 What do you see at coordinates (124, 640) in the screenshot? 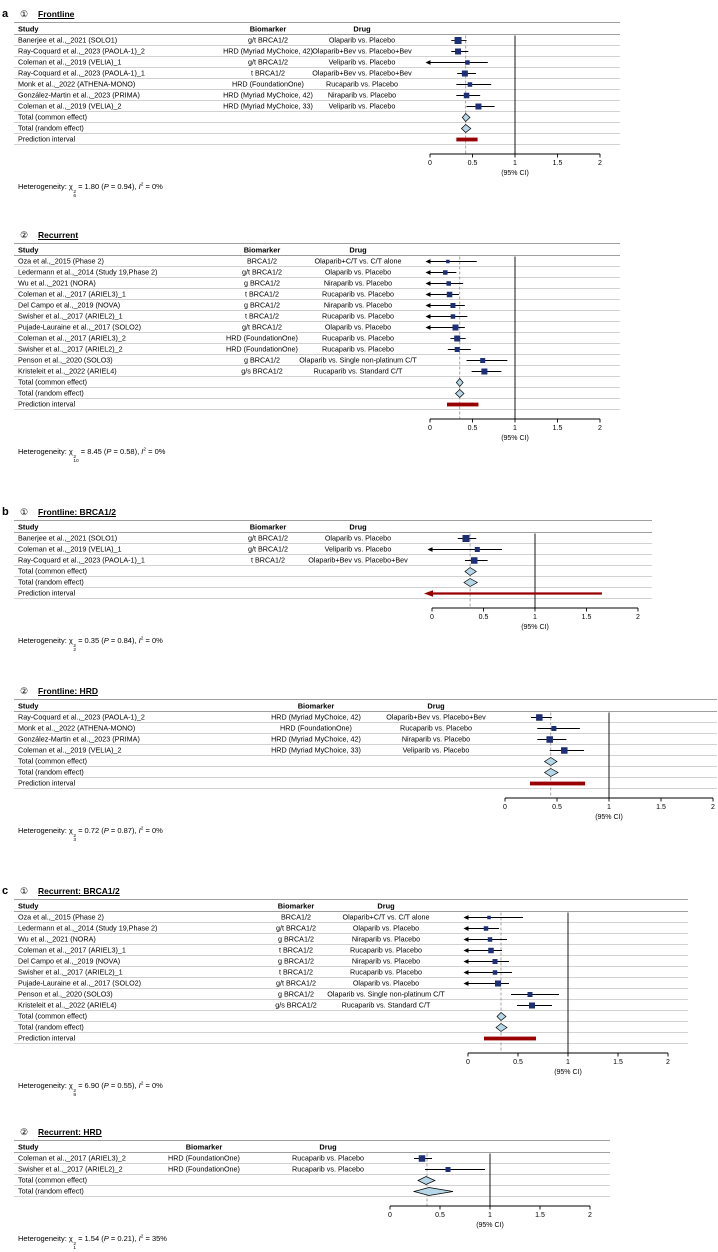
I see `p-value: 0.84` at bounding box center [124, 640].